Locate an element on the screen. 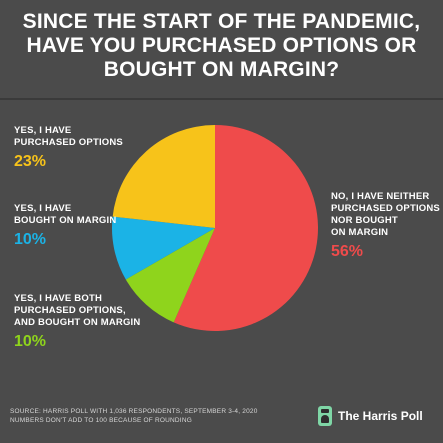 Image resolution: width=443 pixels, height=443 pixels. title-divider is located at coordinates (221, 99).